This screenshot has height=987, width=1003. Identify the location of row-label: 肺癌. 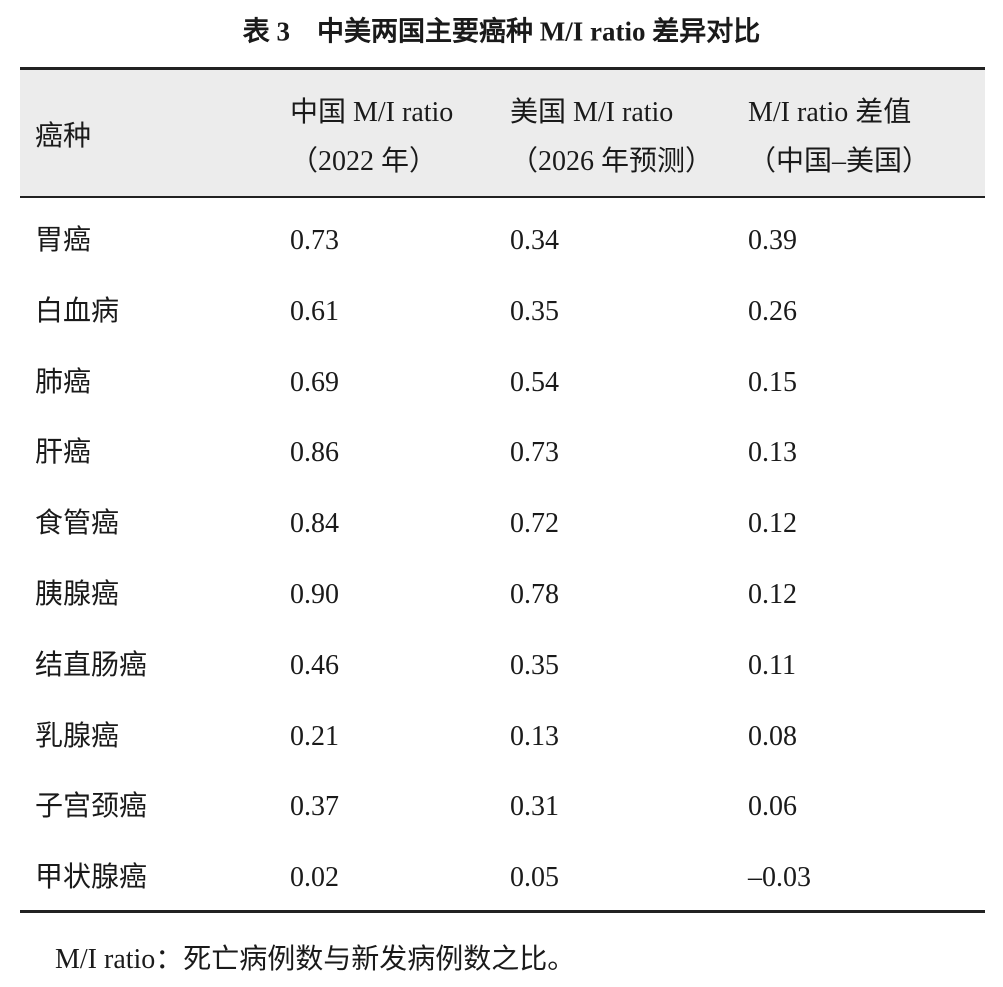
(63, 382).